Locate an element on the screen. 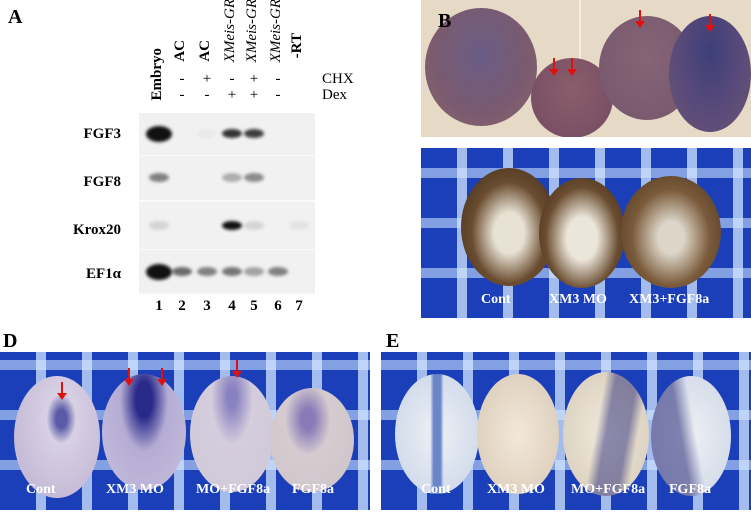 The width and height of the screenshot is (751, 515). dex-label: Dex is located at coordinates (334, 95).